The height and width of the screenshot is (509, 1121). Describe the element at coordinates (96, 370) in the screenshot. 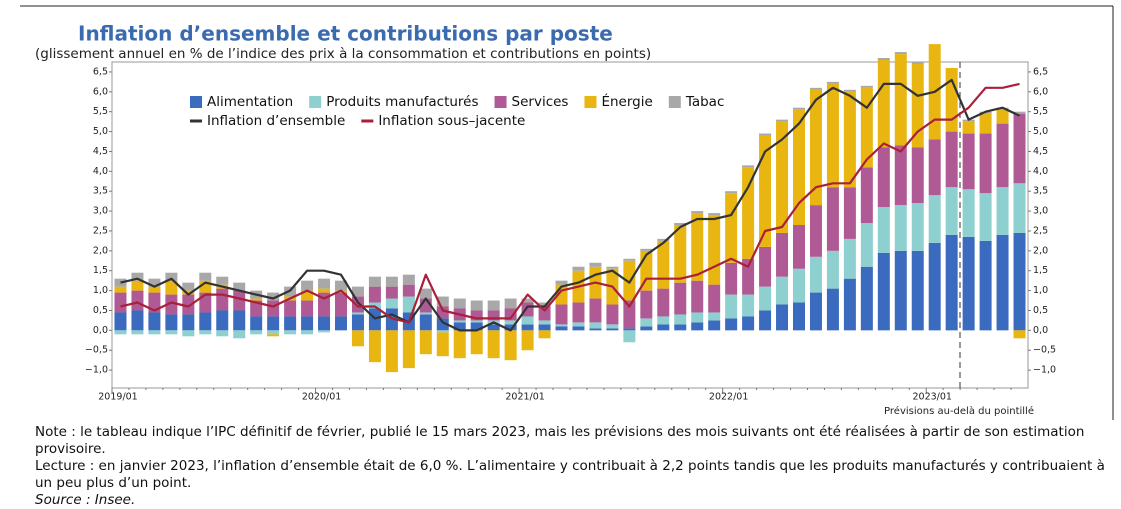

I see `y-tick-label: −1,0` at that location.